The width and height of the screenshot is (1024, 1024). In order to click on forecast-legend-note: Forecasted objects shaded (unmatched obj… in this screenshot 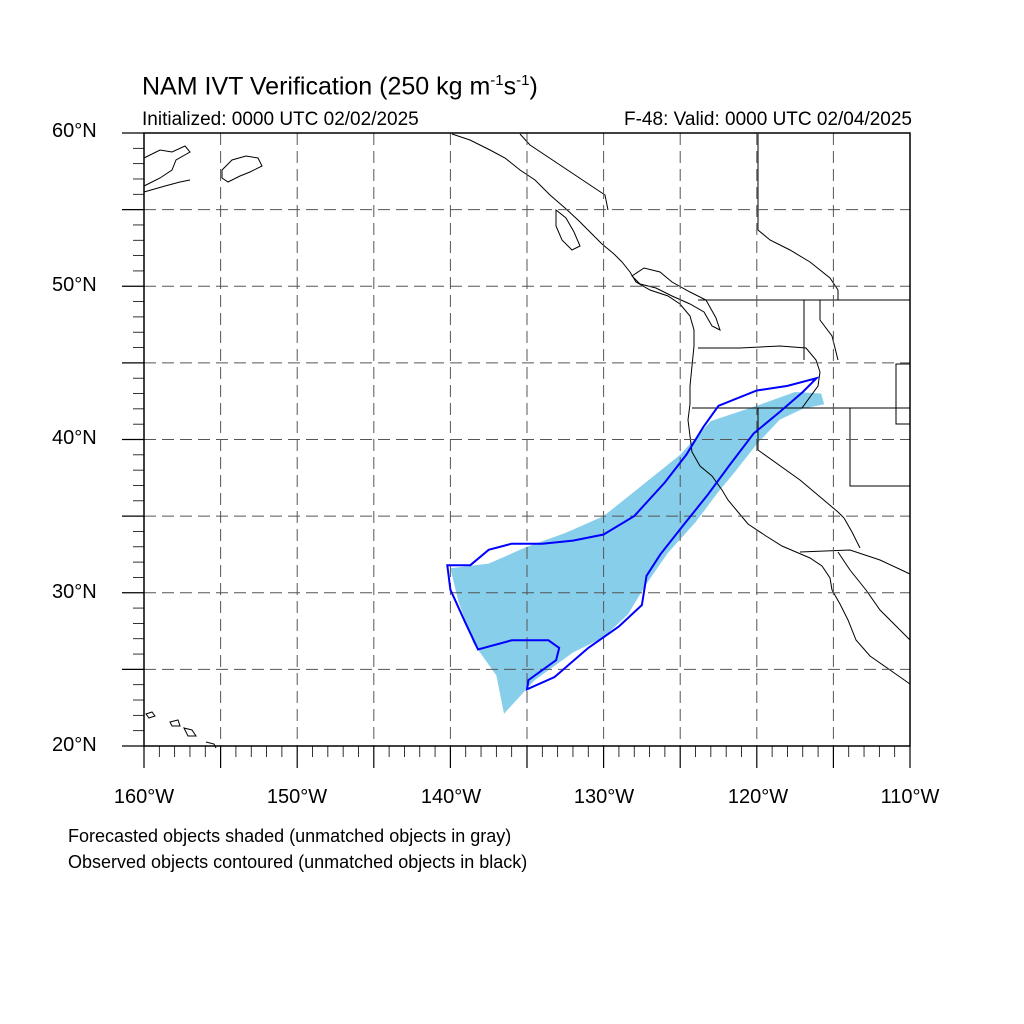, I will do `click(290, 836)`.